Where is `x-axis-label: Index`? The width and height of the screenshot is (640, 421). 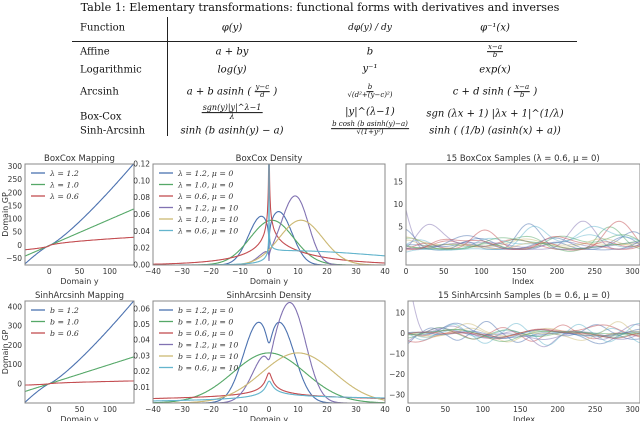
x-axis-label: Index is located at coordinates (524, 418).